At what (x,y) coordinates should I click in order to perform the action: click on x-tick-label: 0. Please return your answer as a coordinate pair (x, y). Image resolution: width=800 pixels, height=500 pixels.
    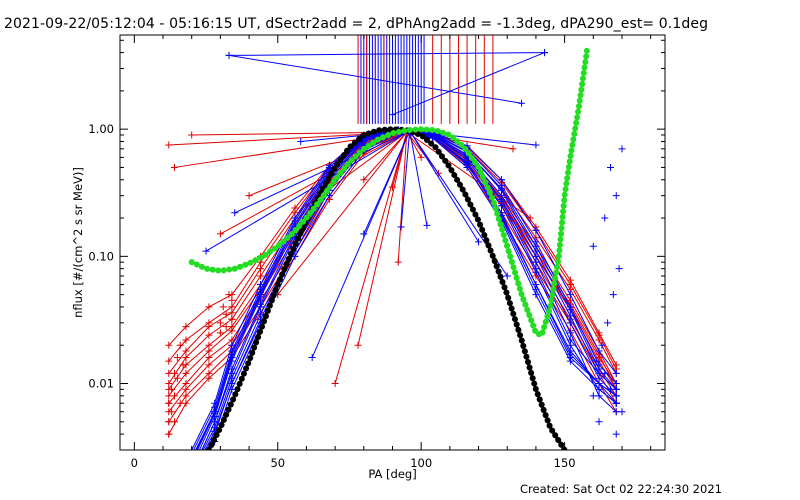
    Looking at the image, I should click on (134, 463).